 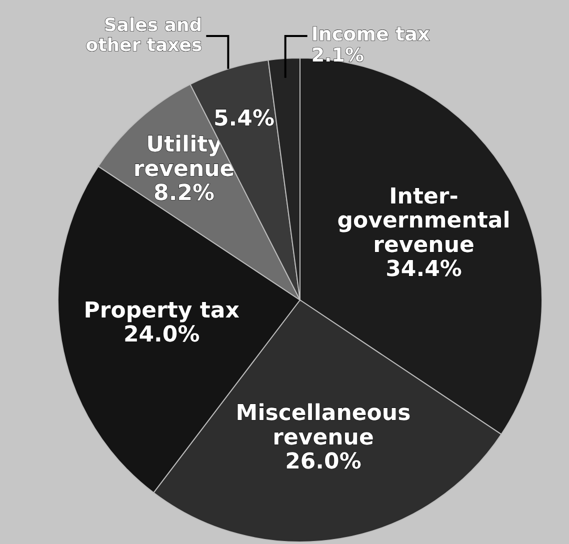 I want to click on slice-label: Inter- governmental revenue, so click(x=423, y=221).